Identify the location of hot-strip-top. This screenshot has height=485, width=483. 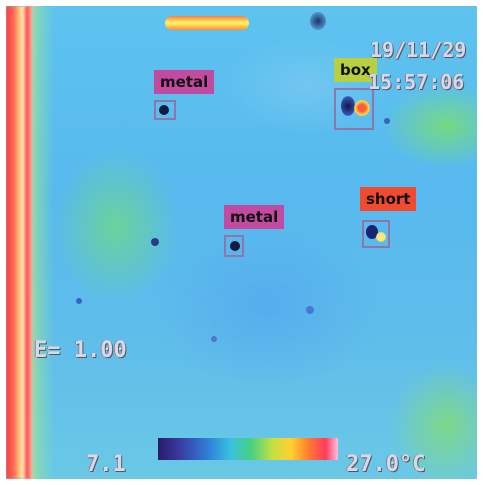
(207, 23).